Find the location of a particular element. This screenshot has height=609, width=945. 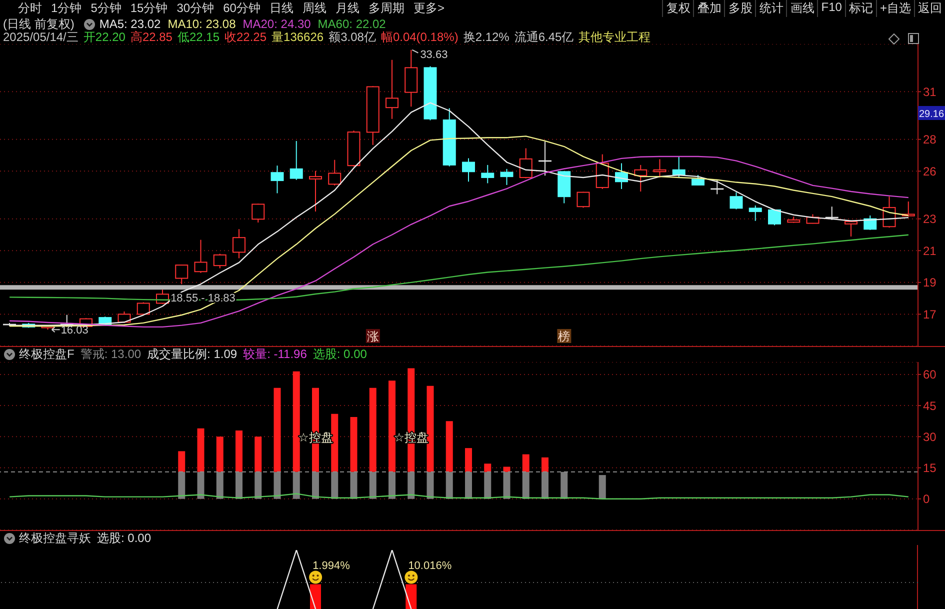

text: MA60: 22.02 is located at coordinates (352, 24).